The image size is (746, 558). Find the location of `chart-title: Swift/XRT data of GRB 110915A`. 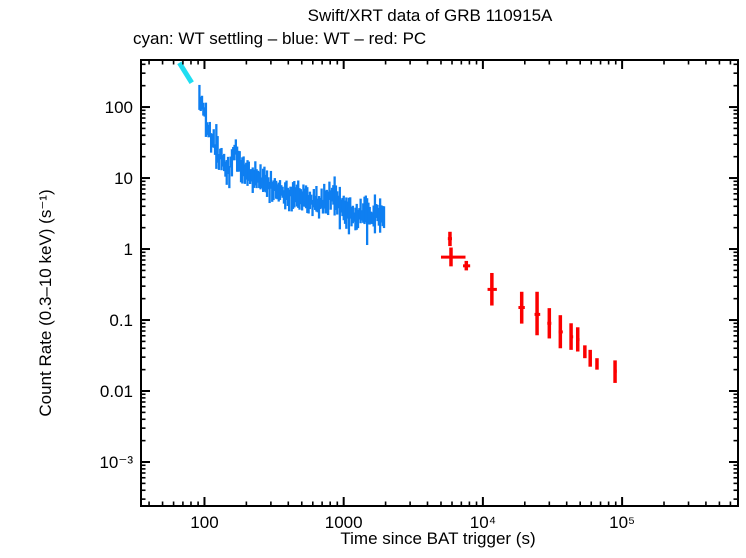

chart-title: Swift/XRT data of GRB 110915A is located at coordinates (430, 15).